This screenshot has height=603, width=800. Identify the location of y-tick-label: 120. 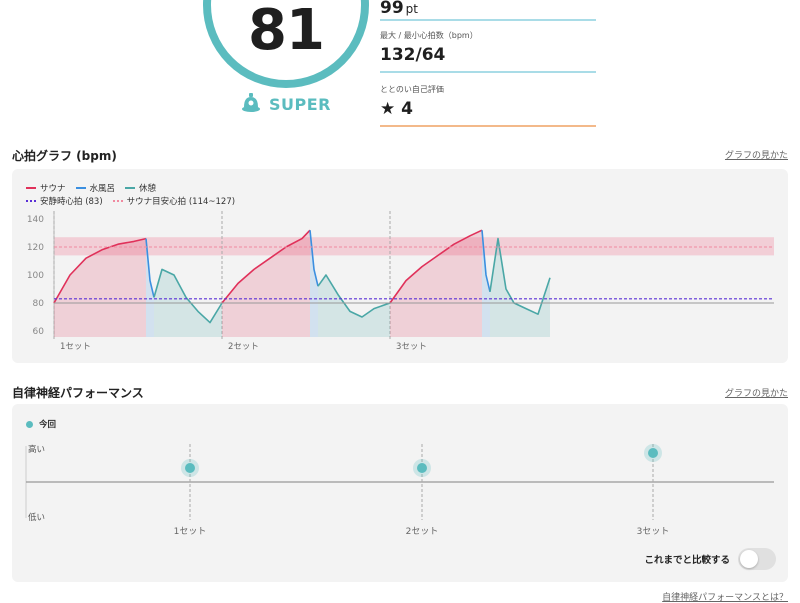
(35, 248).